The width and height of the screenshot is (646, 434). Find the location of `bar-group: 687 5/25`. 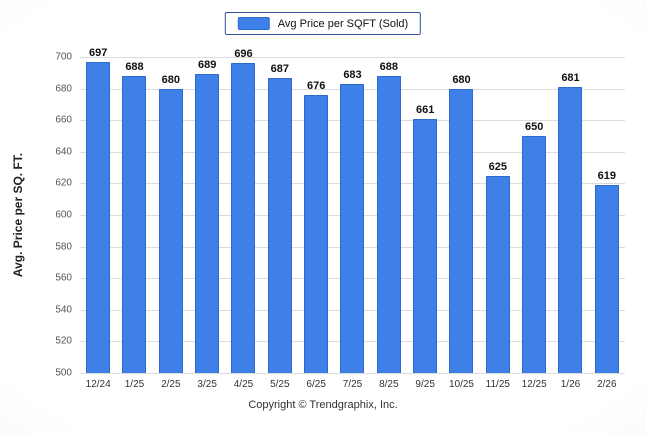

bar-group: 687 5/25 is located at coordinates (280, 223).